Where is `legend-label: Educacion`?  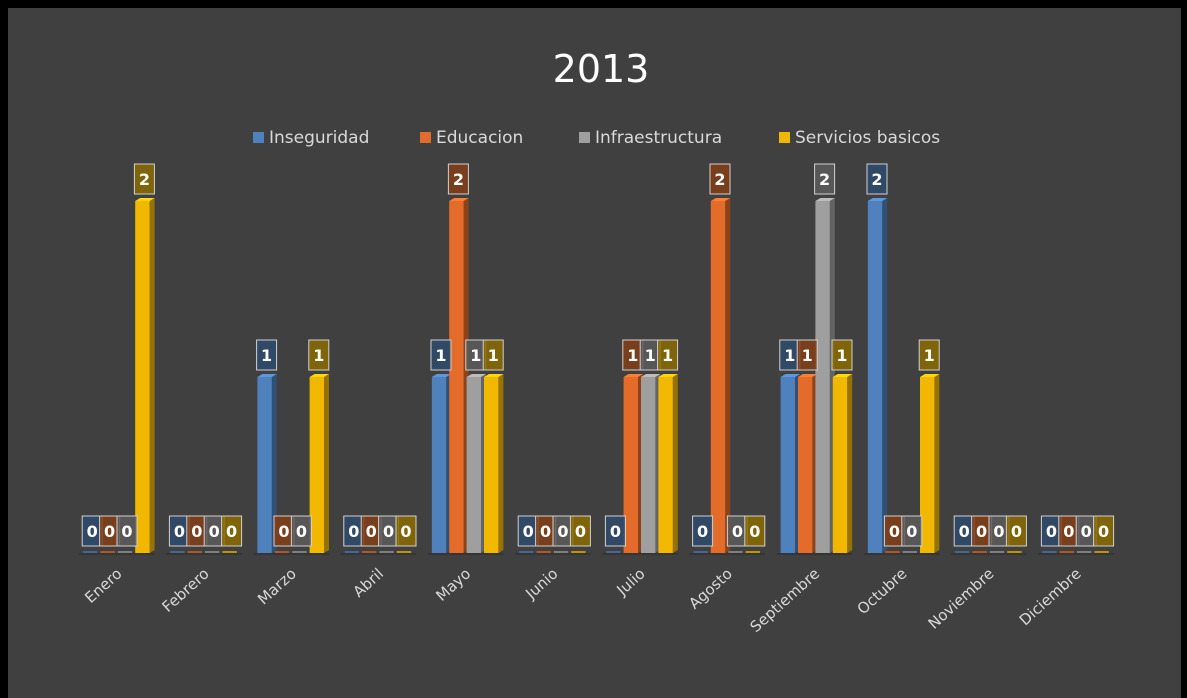 legend-label: Educacion is located at coordinates (479, 138).